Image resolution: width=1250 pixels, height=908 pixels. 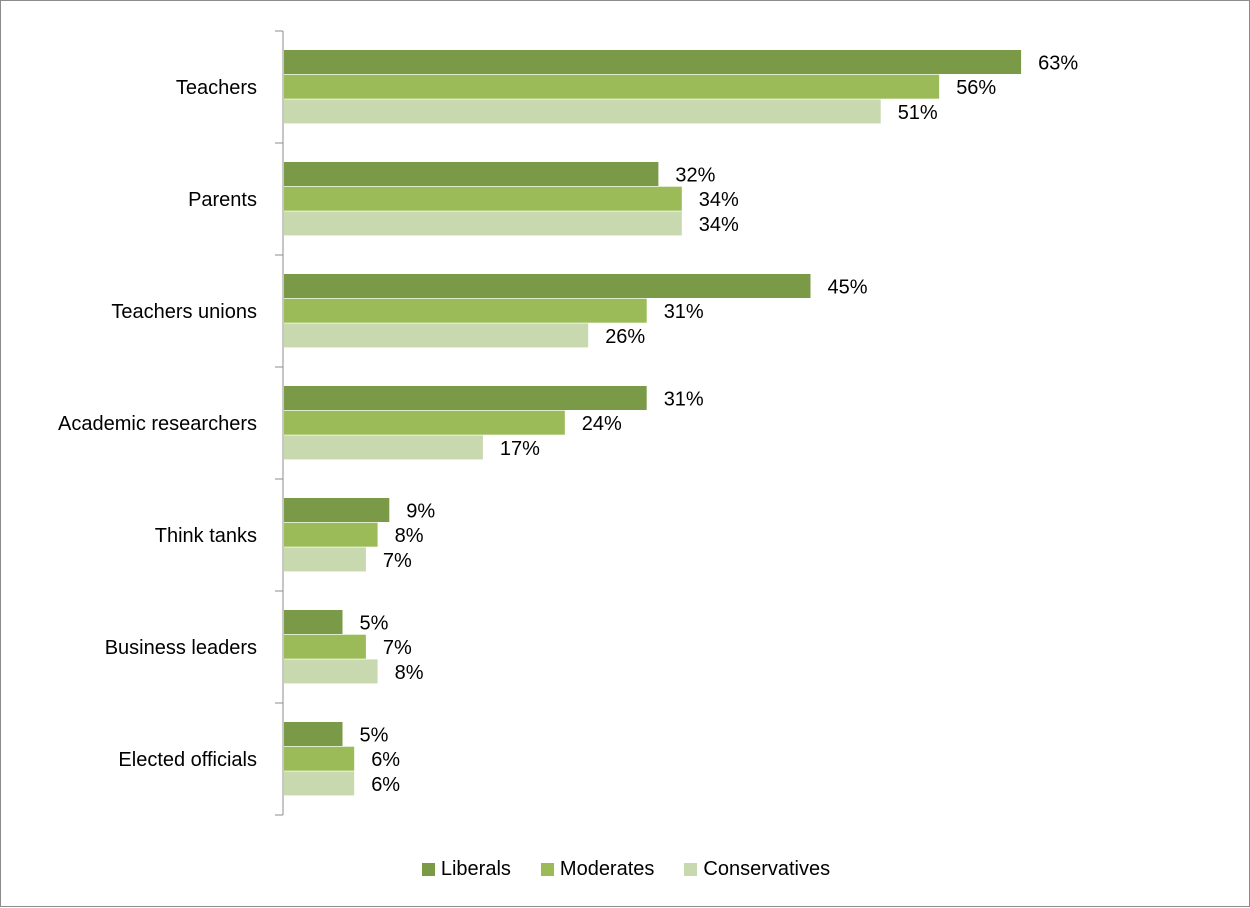 What do you see at coordinates (625, 337) in the screenshot?
I see `data-label: 26%` at bounding box center [625, 337].